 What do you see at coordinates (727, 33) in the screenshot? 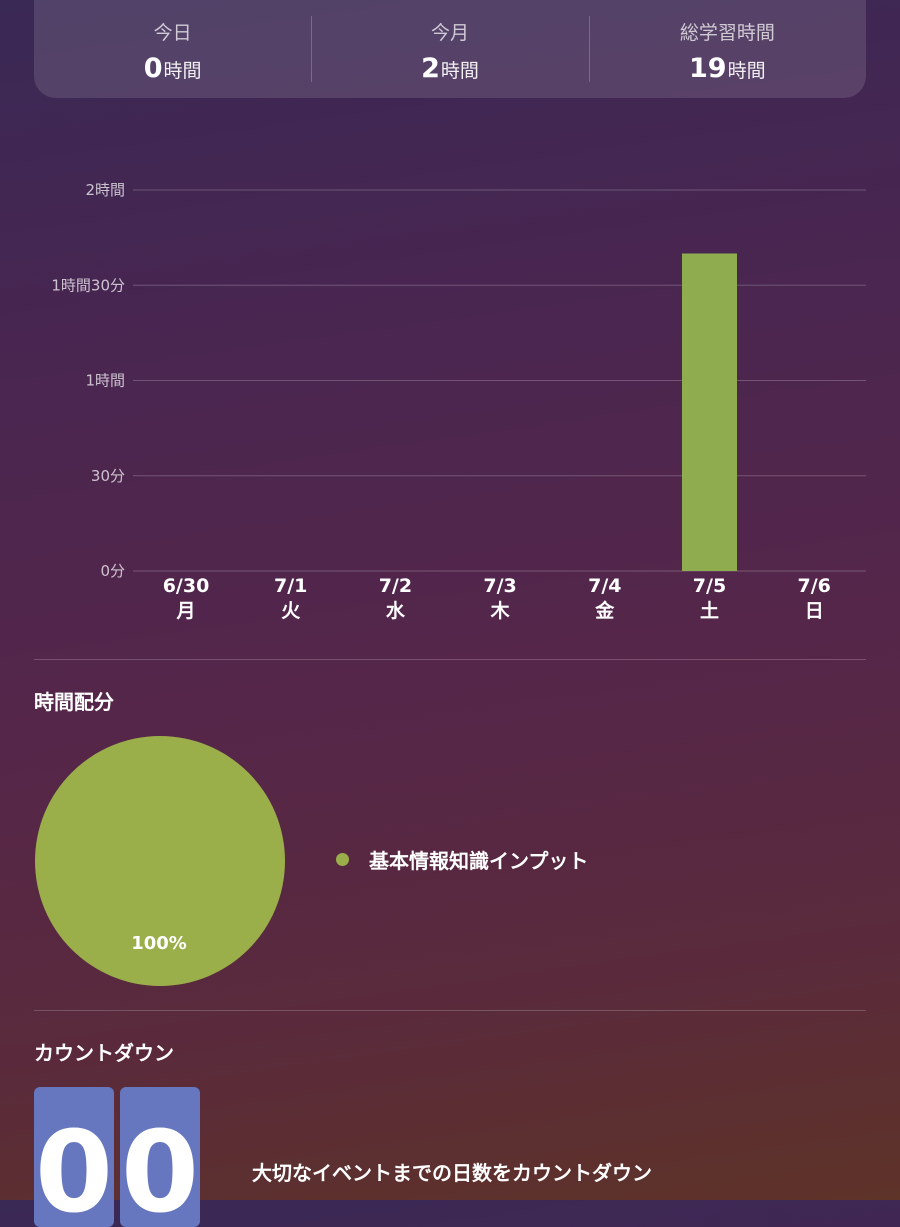
I see `stat-label: 総学習時間` at bounding box center [727, 33].